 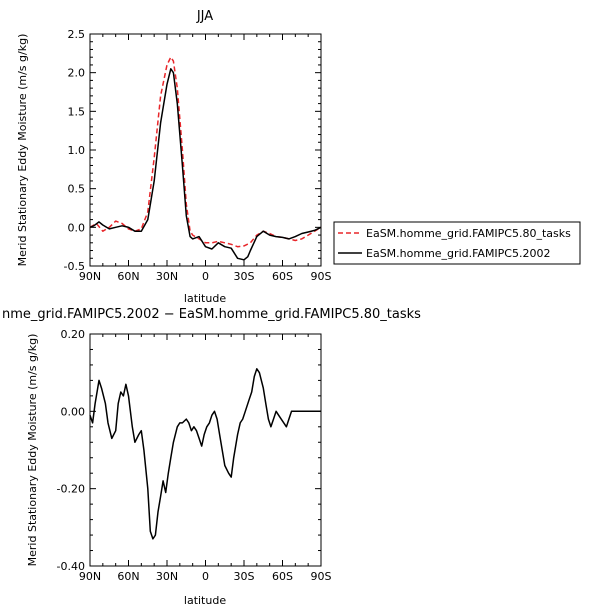 What do you see at coordinates (77, 189) in the screenshot?
I see `y-tick-label: 0.5` at bounding box center [77, 189].